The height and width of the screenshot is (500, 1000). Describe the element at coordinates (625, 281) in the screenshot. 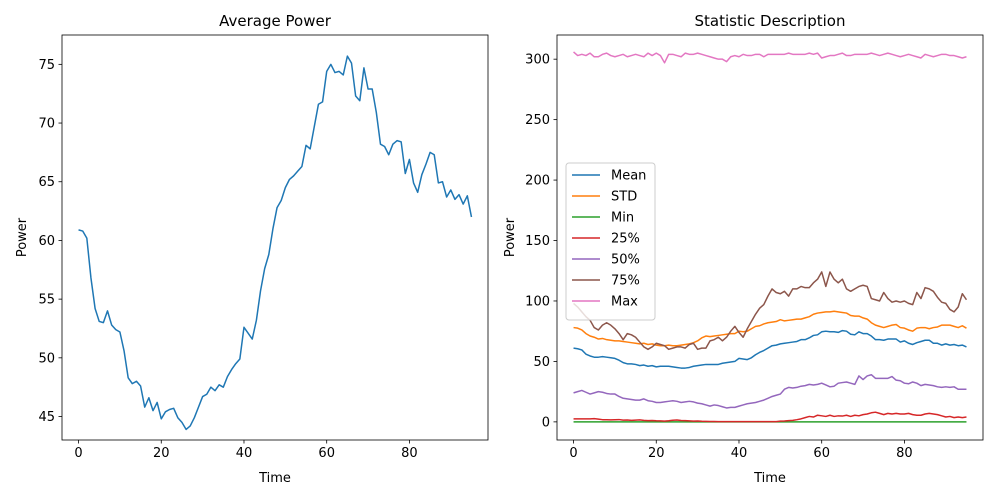

I see `legend-label-75pct: 75%` at that location.